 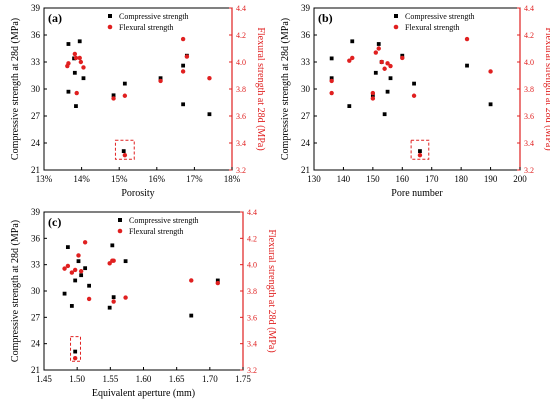 What do you see at coordinates (138, 89) in the screenshot?
I see `plot-frame` at bounding box center [138, 89].